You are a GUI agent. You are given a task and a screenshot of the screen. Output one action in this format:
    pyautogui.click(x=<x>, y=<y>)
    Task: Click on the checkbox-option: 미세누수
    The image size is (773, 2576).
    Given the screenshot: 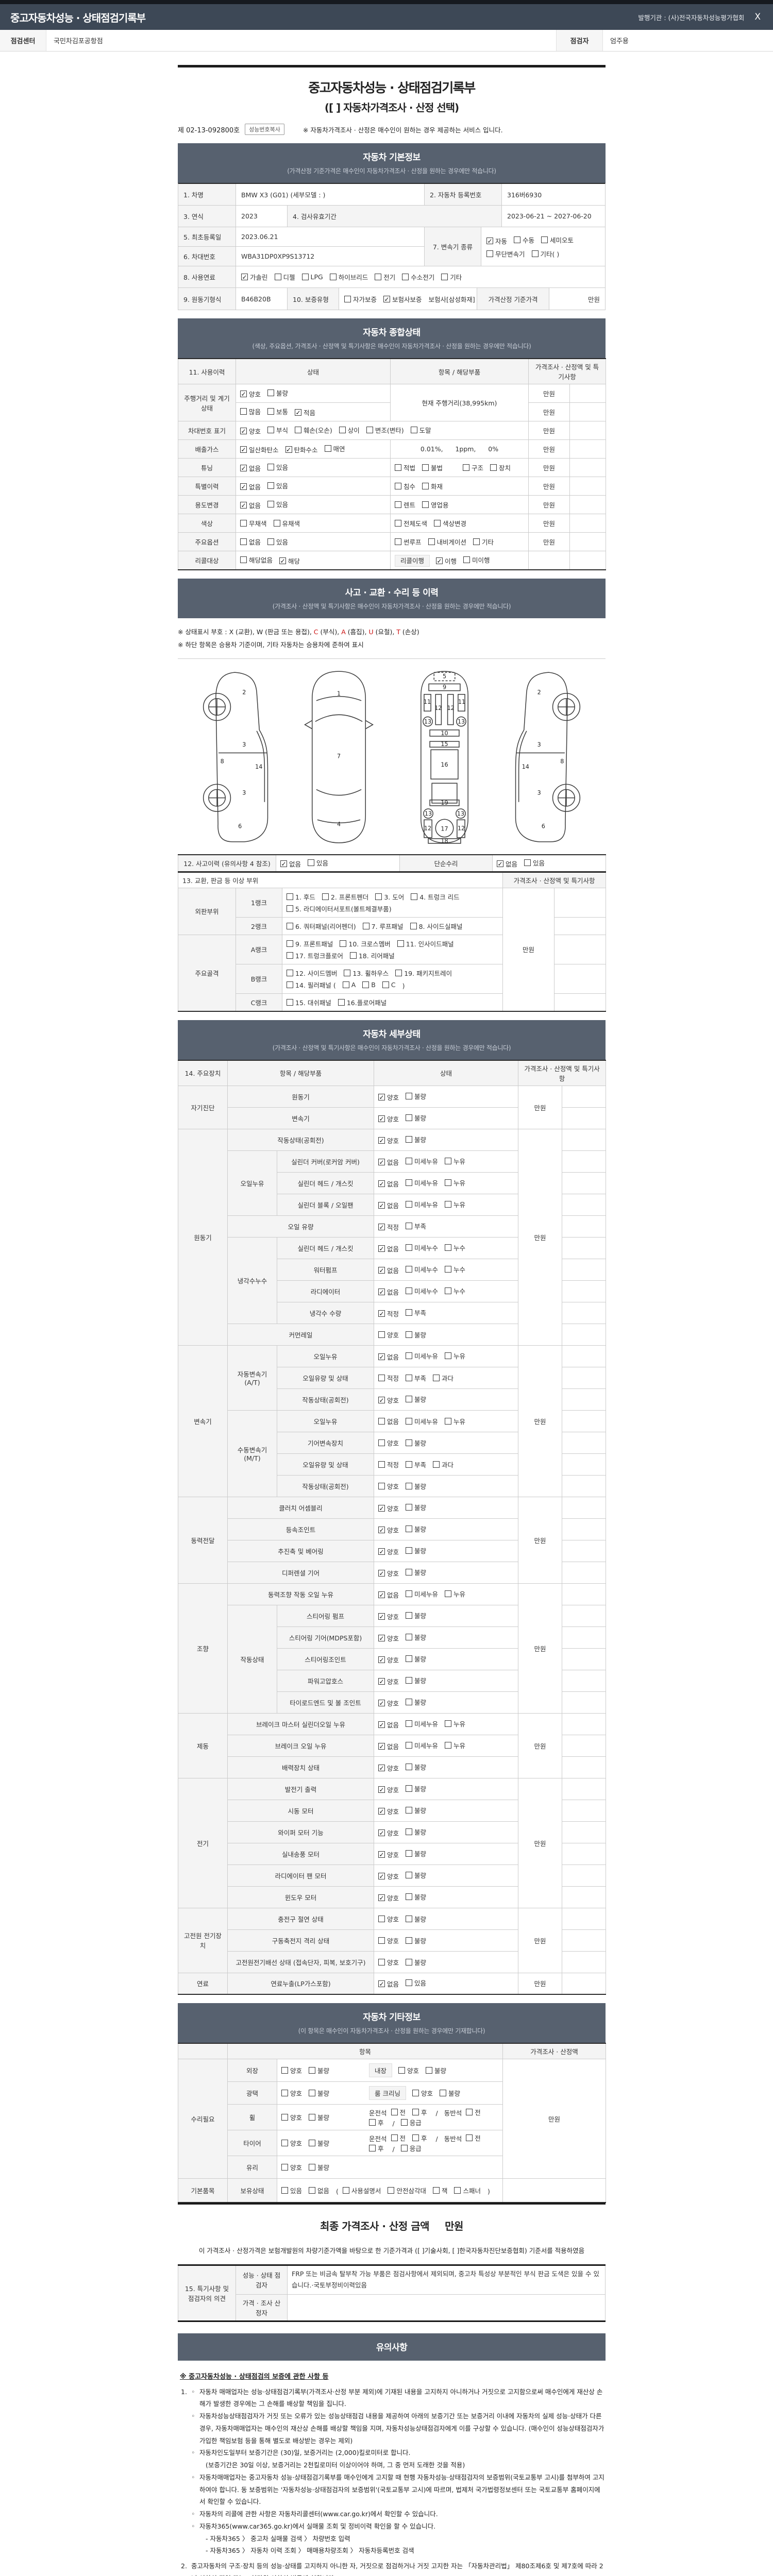 What is the action you would take?
    pyautogui.click(x=422, y=1291)
    